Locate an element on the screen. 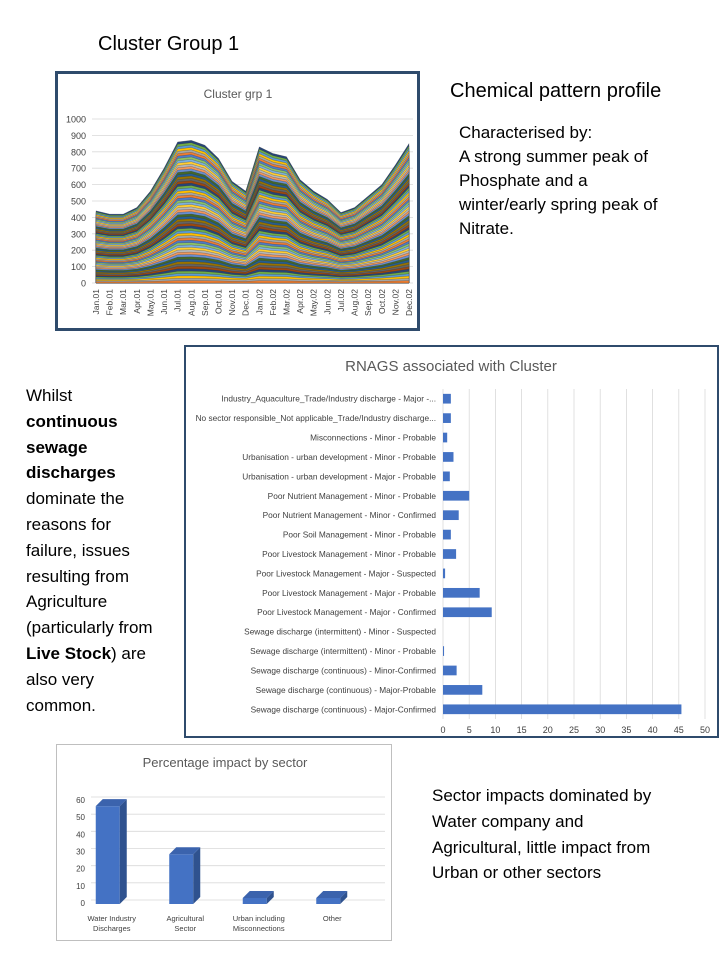 This screenshot has width=720, height=960. summary-part-1: Whilst is located at coordinates (49, 395).